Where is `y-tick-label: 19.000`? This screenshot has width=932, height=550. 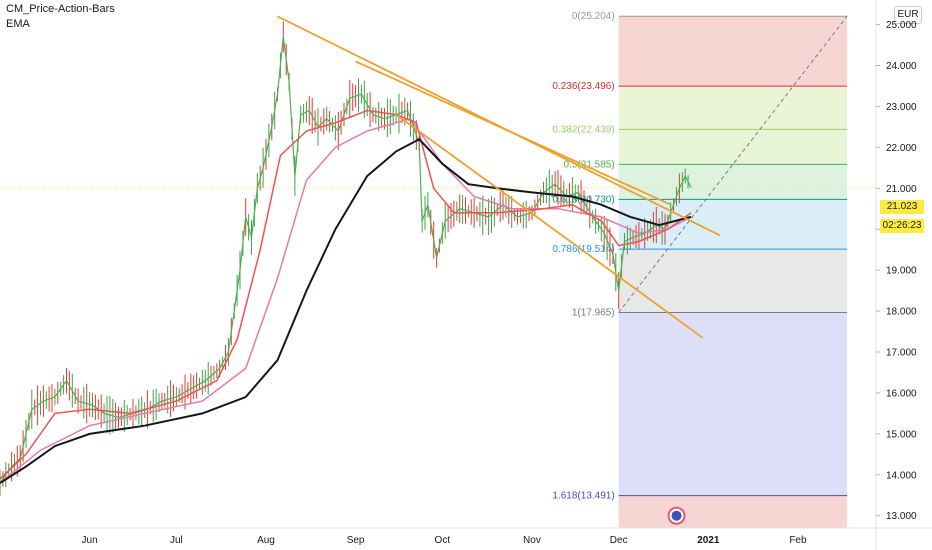 y-tick-label: 19.000 is located at coordinates (901, 271).